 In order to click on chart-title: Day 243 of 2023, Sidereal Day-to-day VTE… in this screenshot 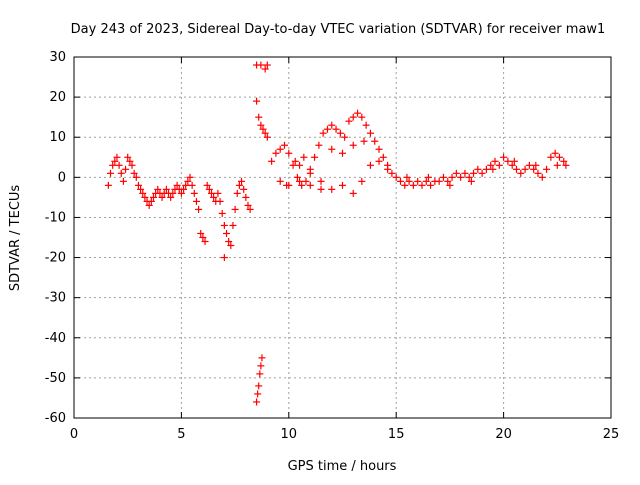, I will do `click(338, 29)`.